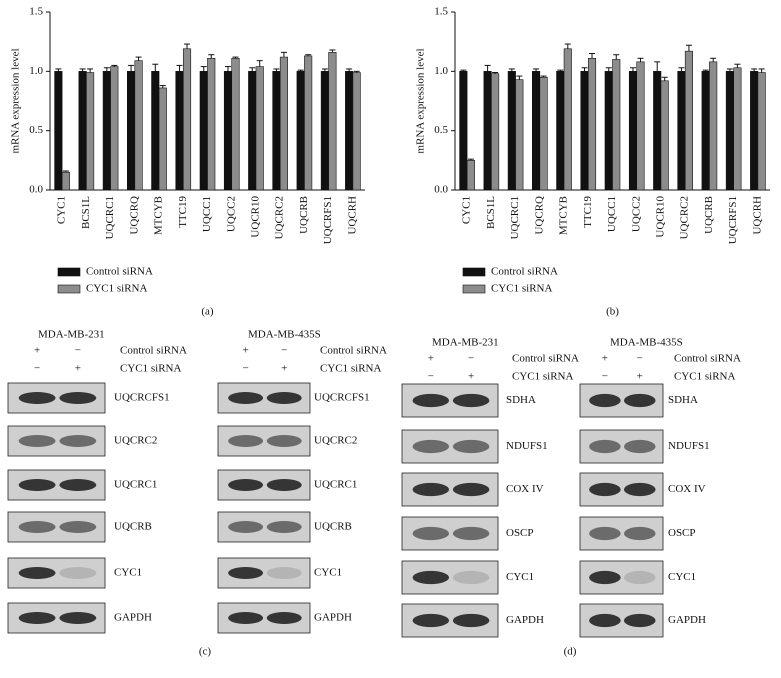 The height and width of the screenshot is (678, 781). What do you see at coordinates (128, 573) in the screenshot?
I see `protein-label: CYC1` at bounding box center [128, 573].